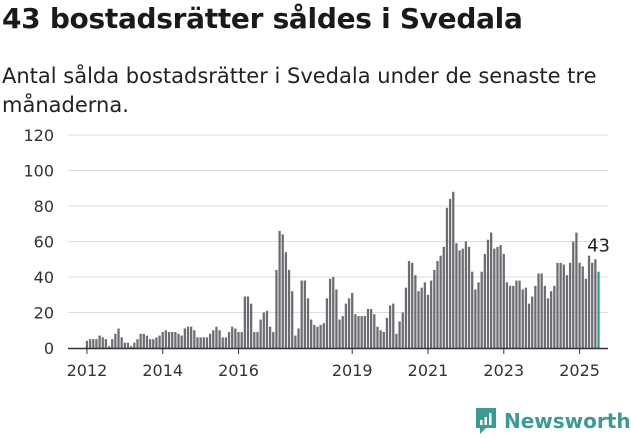 The width and height of the screenshot is (631, 439). What do you see at coordinates (579, 370) in the screenshot?
I see `x-tick-label: 2025` at bounding box center [579, 370].